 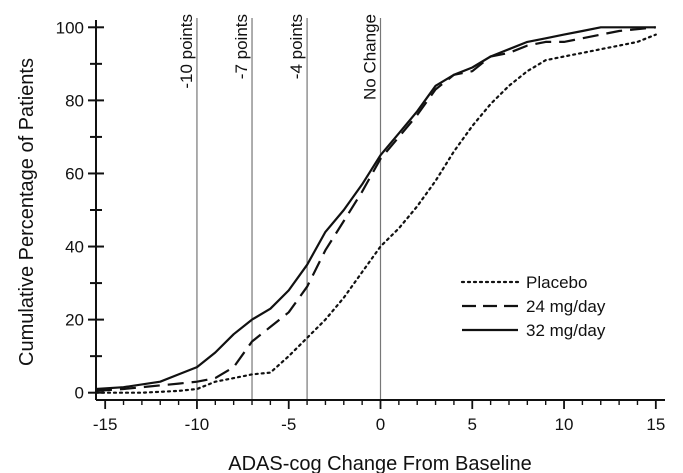 What do you see at coordinates (186, 51) in the screenshot?
I see `reference-line-label: -10 points` at bounding box center [186, 51].